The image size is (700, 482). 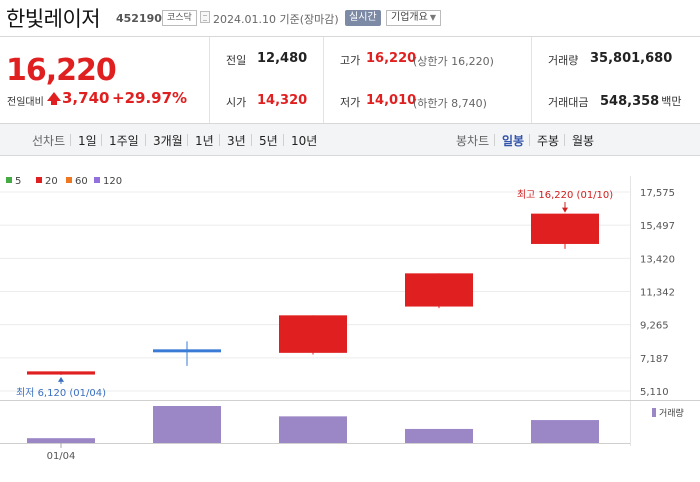 What do you see at coordinates (548, 141) in the screenshot?
I see `tab-candle-weekly: 주봉` at bounding box center [548, 141].